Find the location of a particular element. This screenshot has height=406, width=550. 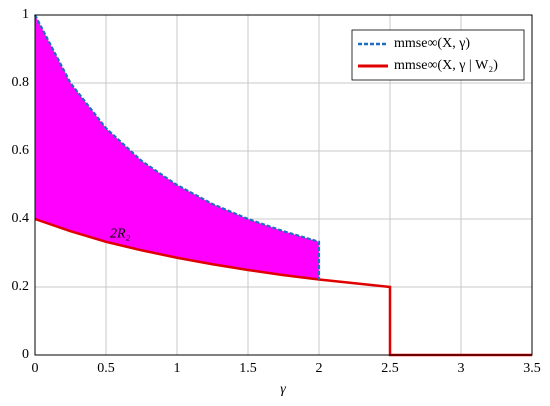

annotation: 2R₂ is located at coordinates (120, 234).